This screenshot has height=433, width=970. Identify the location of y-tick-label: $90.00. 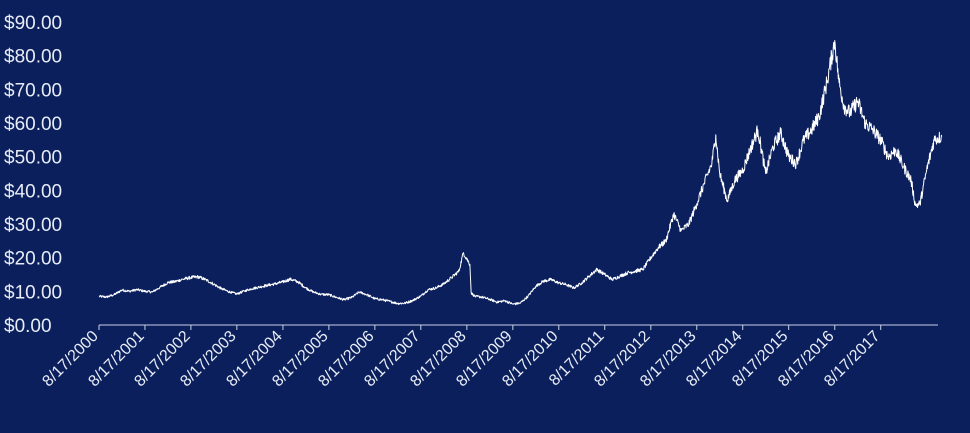
(33, 23).